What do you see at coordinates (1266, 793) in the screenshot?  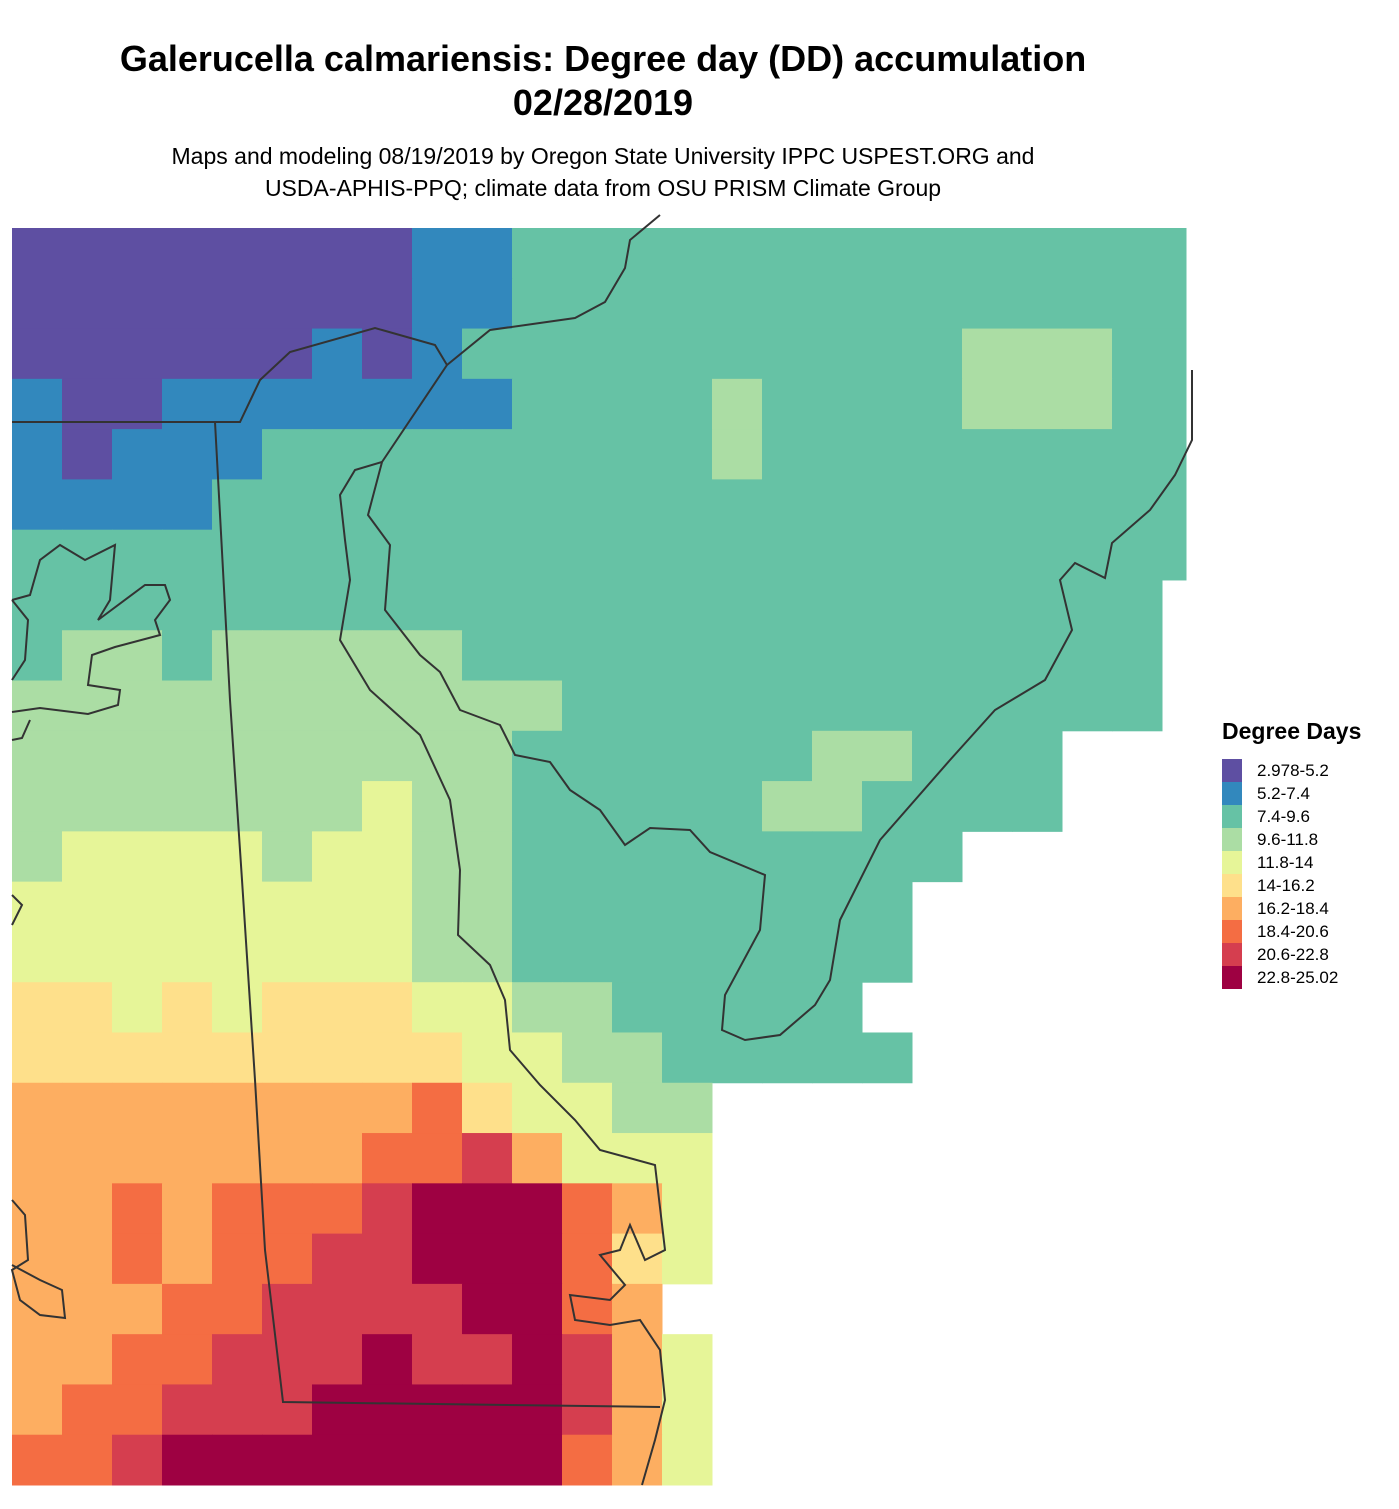 I see `legend-item: 5.2-7.4` at bounding box center [1266, 793].